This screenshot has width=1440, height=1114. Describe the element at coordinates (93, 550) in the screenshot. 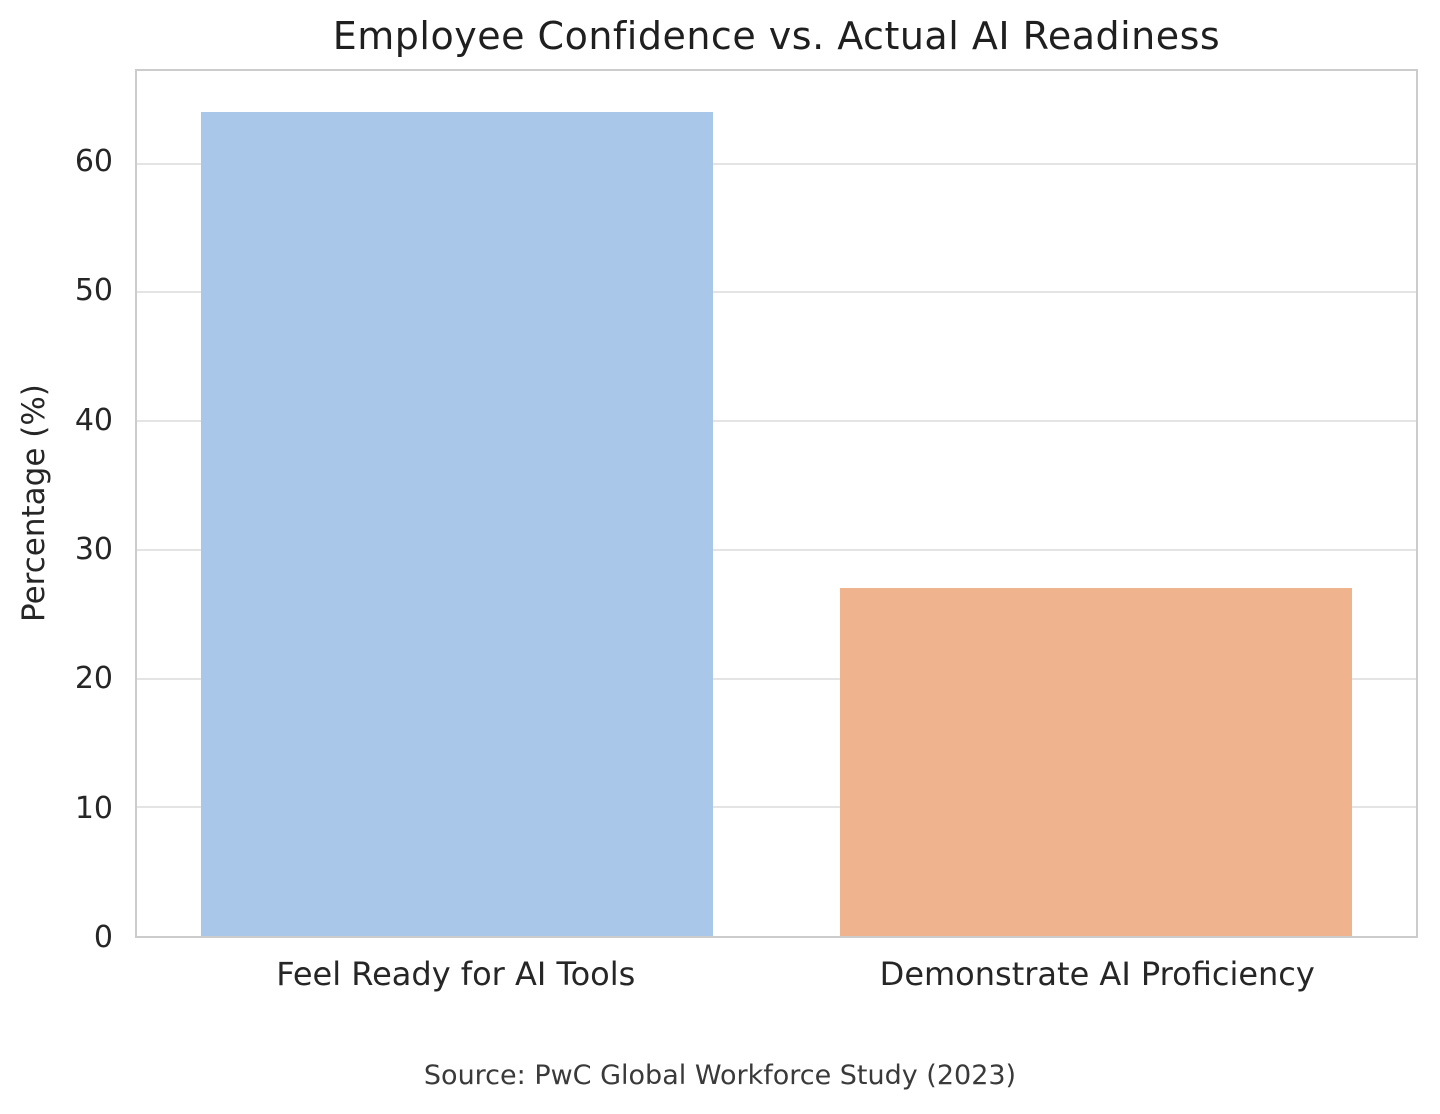

I see `y-tick-label: 30` at that location.